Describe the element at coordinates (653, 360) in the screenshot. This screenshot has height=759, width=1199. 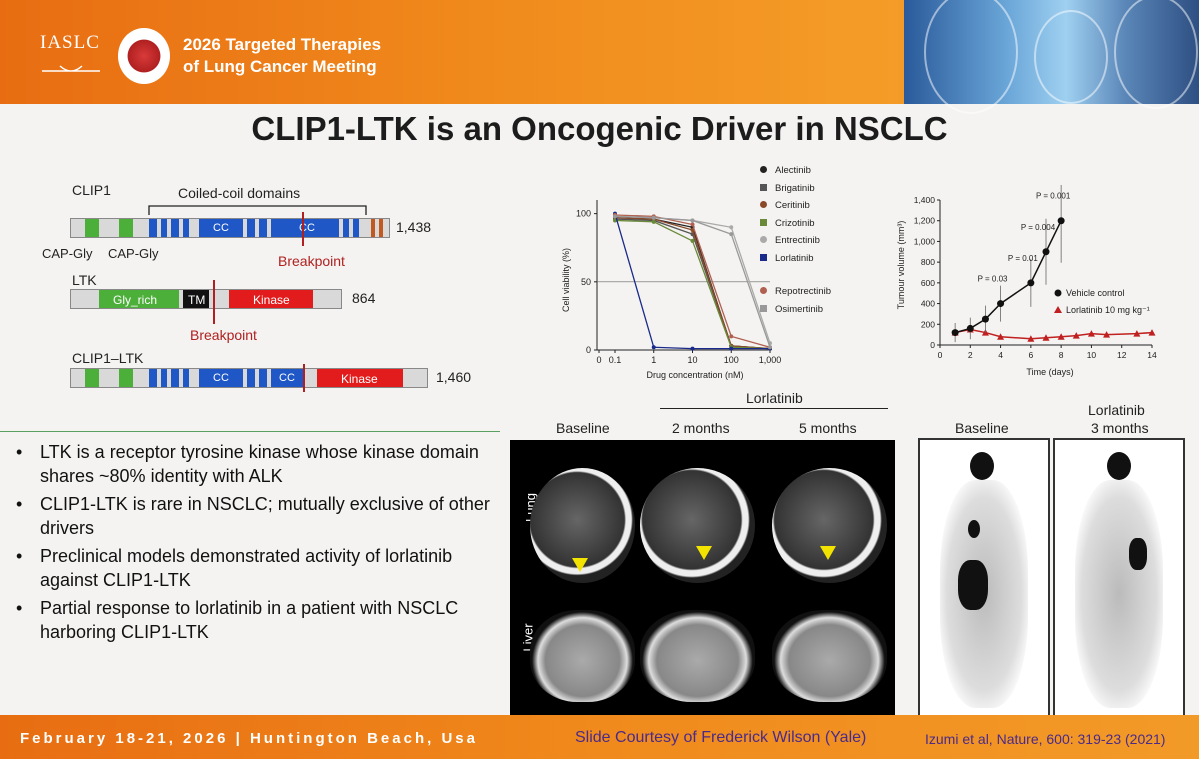
I see `viability-xtick-label: 1` at that location.